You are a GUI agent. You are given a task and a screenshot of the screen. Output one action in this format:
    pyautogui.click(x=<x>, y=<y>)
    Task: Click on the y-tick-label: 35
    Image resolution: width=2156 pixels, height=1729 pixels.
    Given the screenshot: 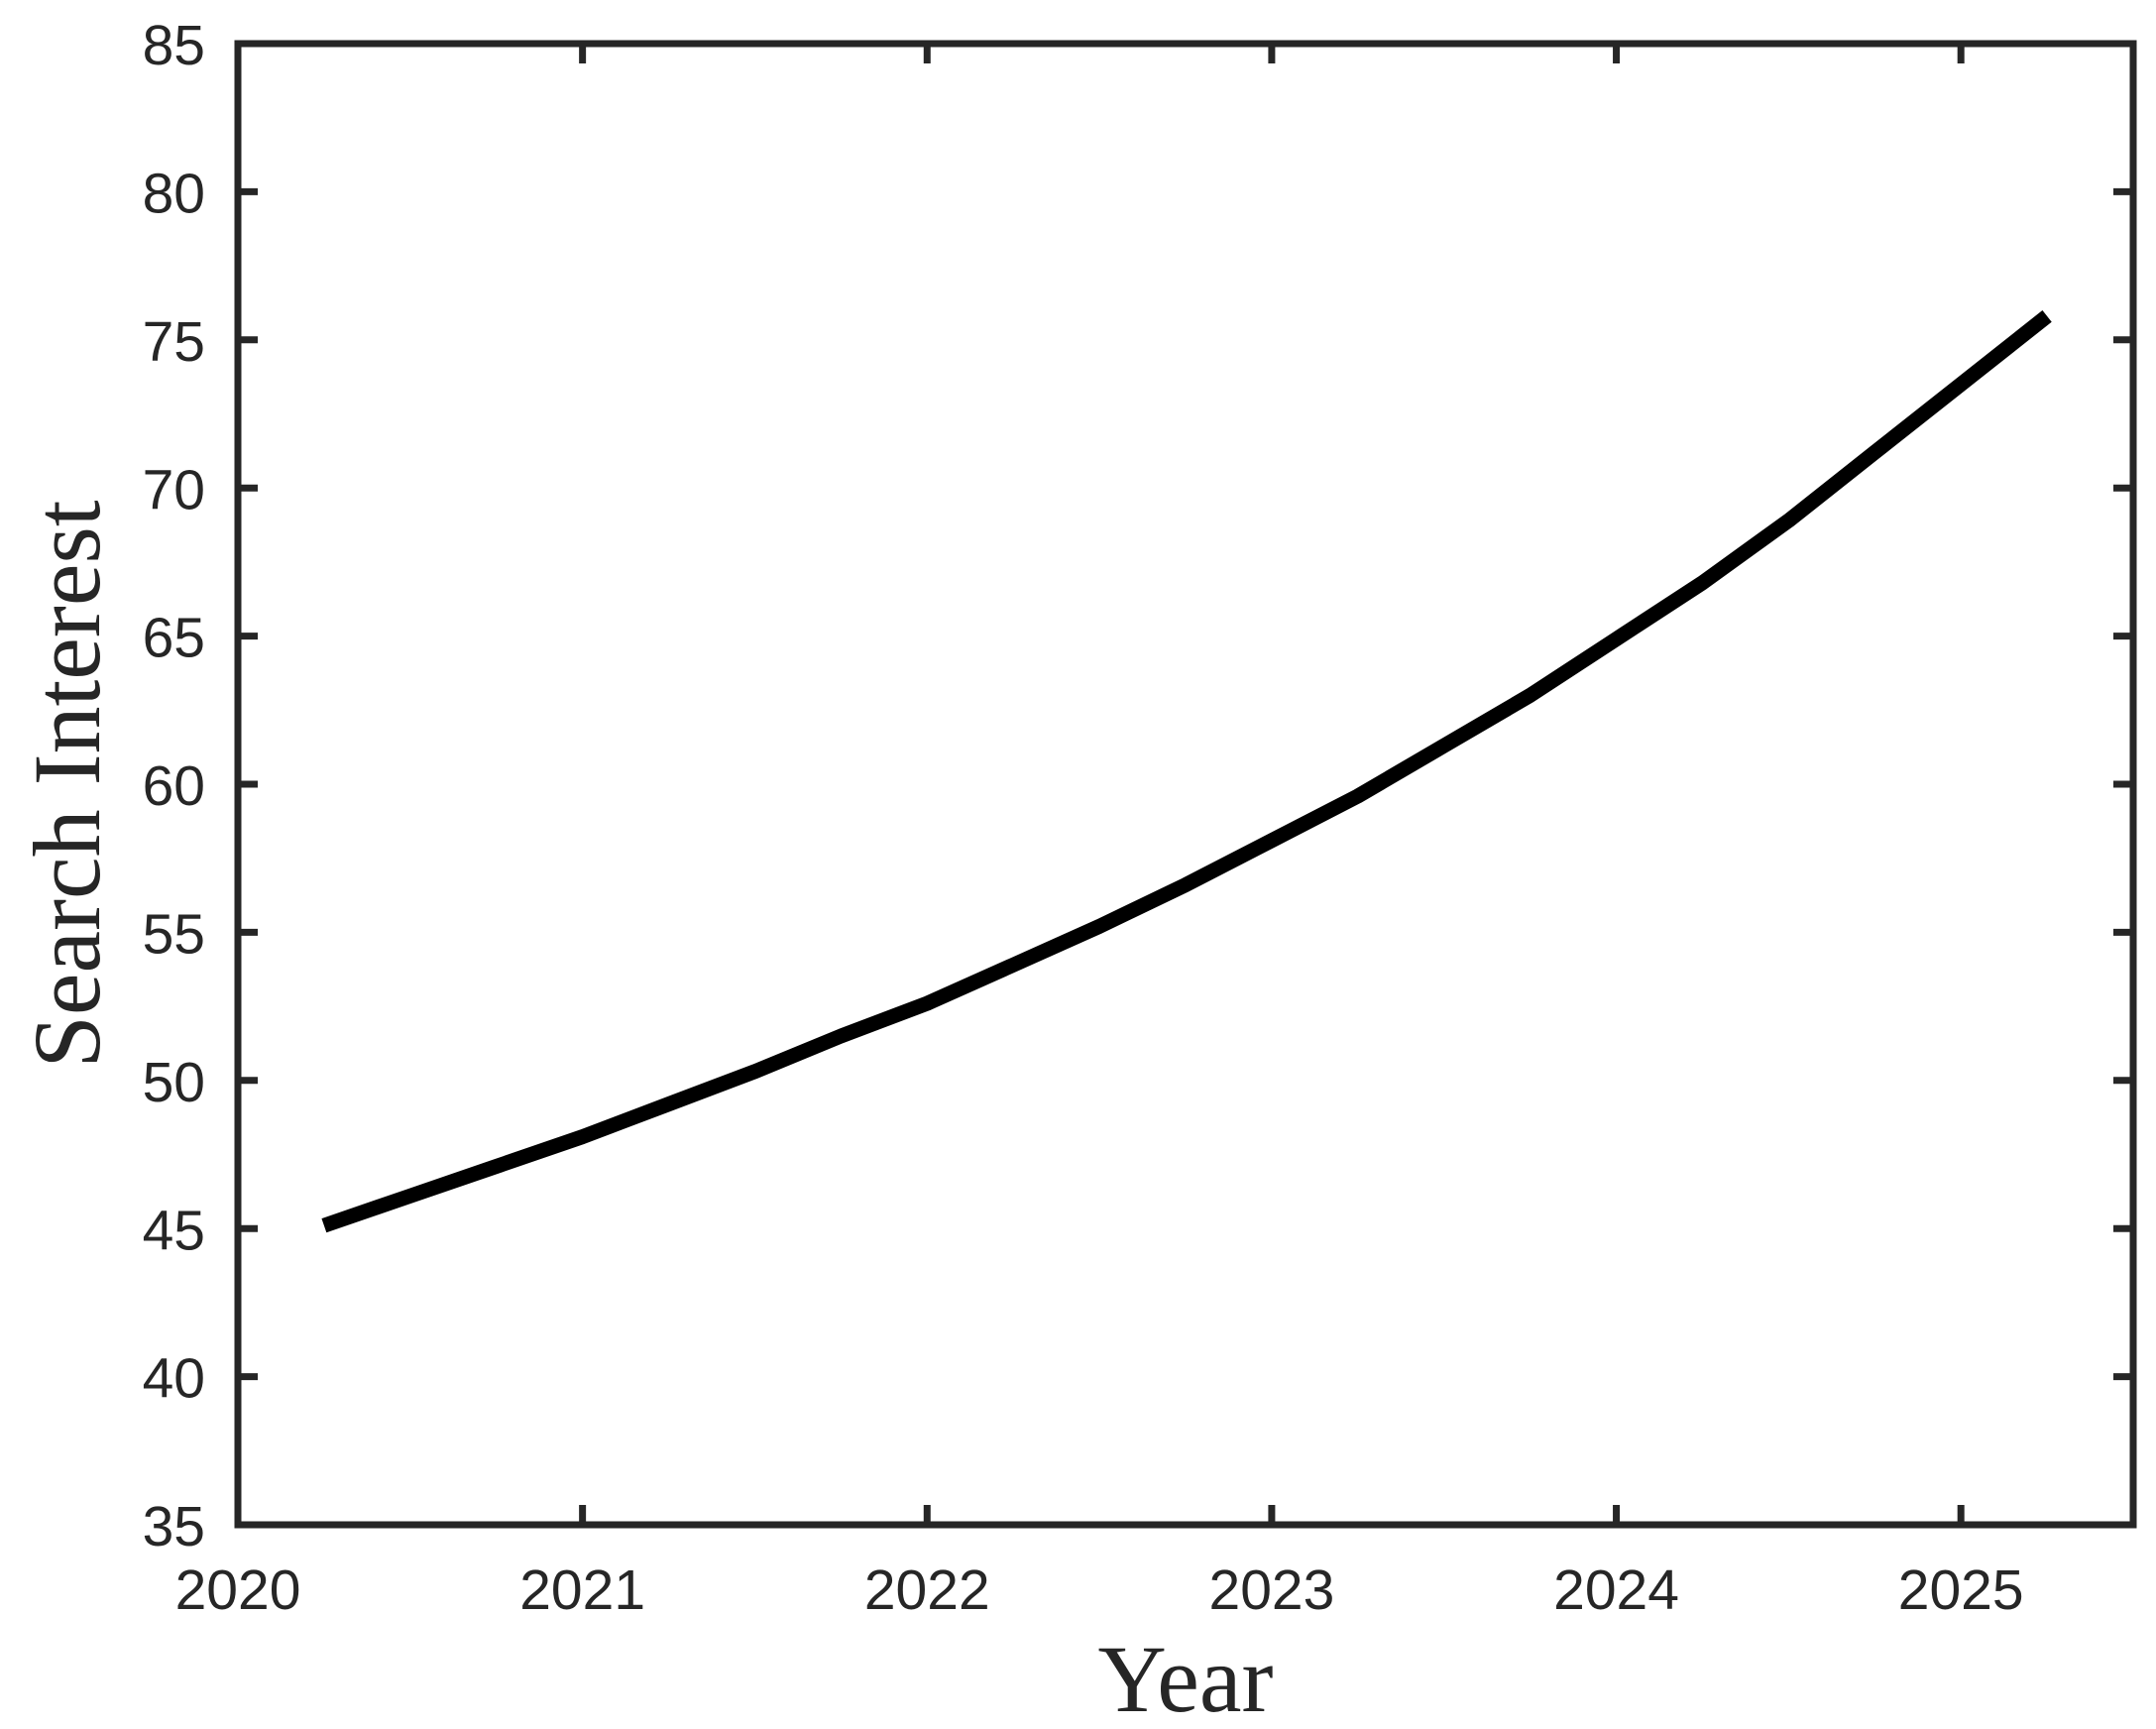 What is the action you would take?
    pyautogui.click(x=174, y=1527)
    